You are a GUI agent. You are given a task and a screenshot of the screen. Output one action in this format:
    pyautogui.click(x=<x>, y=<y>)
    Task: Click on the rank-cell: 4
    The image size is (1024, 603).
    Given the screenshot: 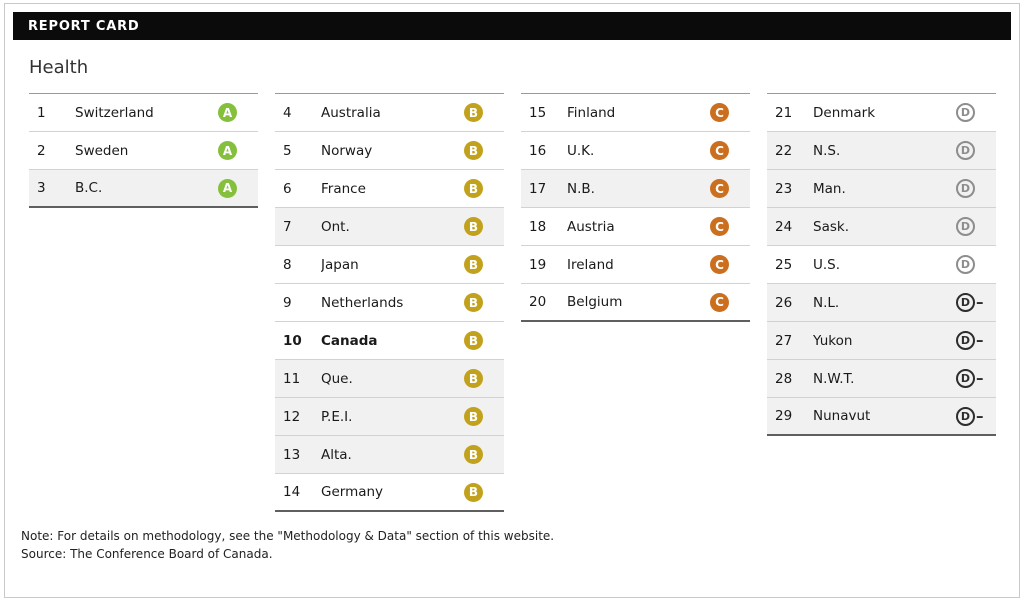 What is the action you would take?
    pyautogui.click(x=287, y=112)
    